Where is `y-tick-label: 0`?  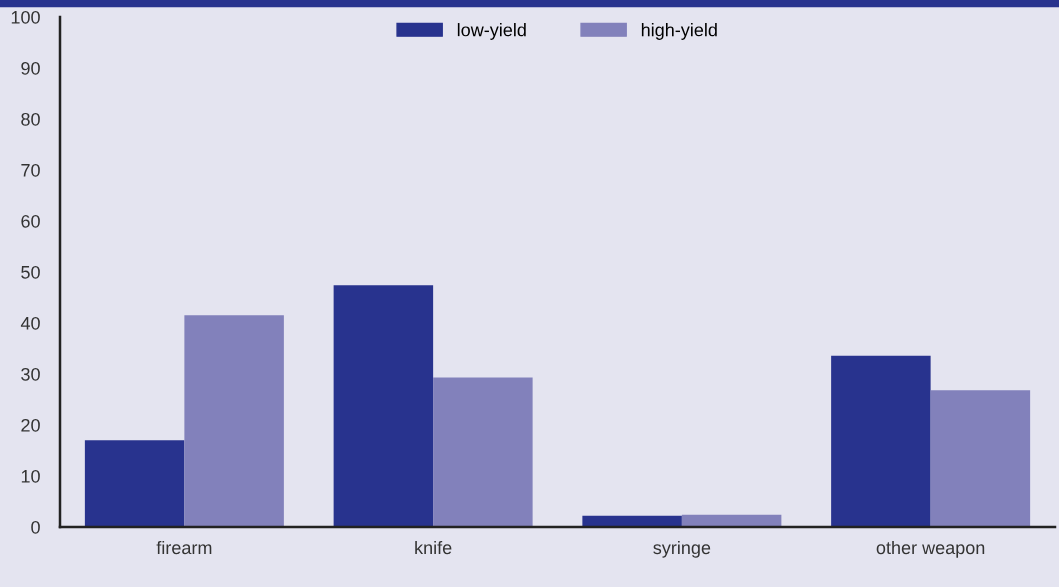
y-tick-label: 0 is located at coordinates (35, 527).